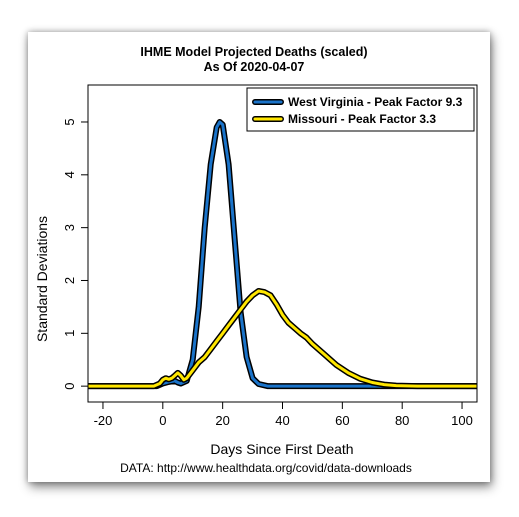 The width and height of the screenshot is (519, 517). I want to click on y-tick-label: 3, so click(69, 227).